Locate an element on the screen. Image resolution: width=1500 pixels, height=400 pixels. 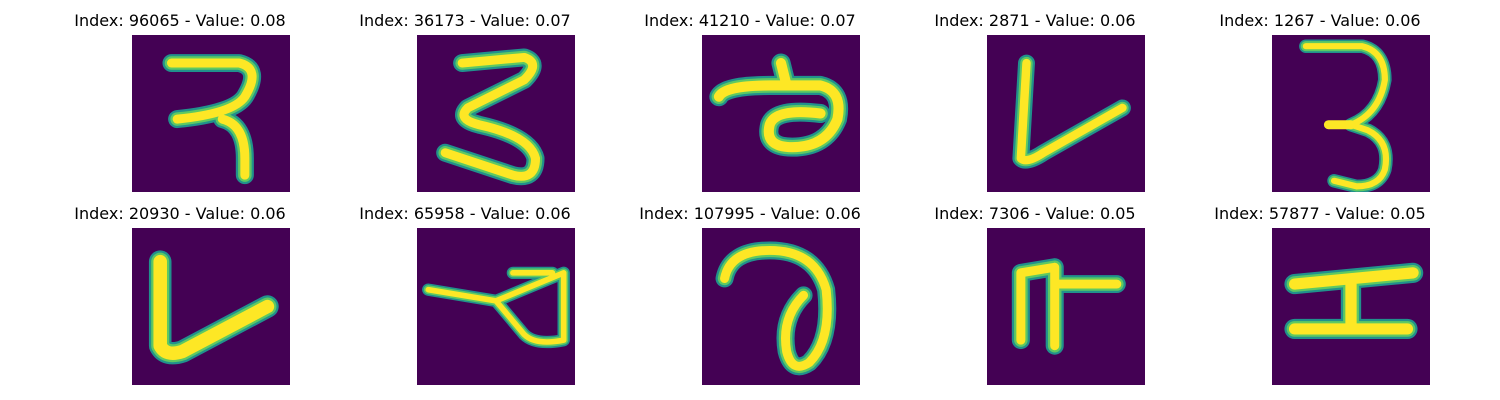
sample-tile: Index: 7306 - Value: 0.05 is located at coordinates (1035, 289).